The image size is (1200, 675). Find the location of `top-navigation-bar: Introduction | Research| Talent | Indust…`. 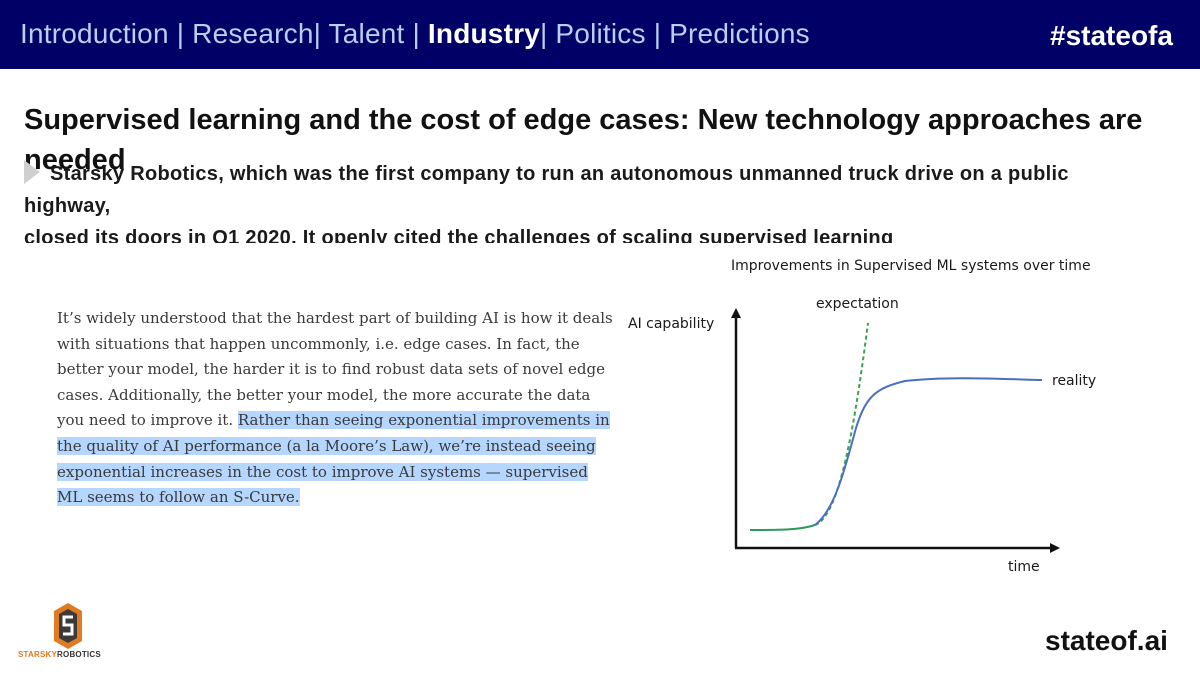

top-navigation-bar: Introduction | Research| Talent | Indust… is located at coordinates (600, 34).